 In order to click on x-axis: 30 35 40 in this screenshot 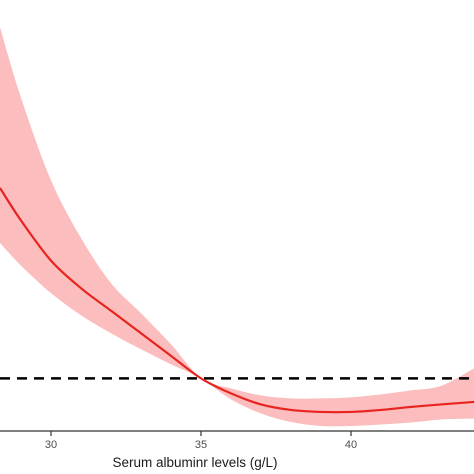, I will do `click(237, 440)`.